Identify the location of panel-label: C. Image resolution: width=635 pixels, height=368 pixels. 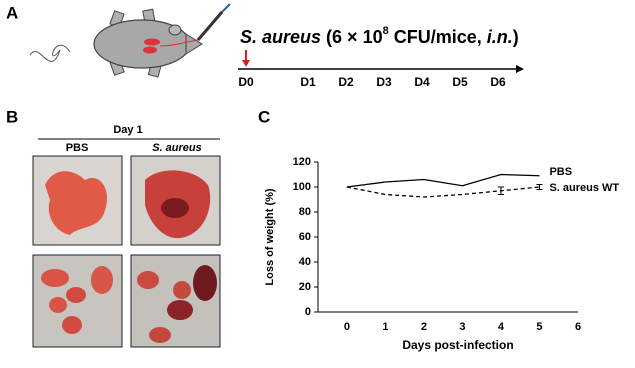
(264, 116).